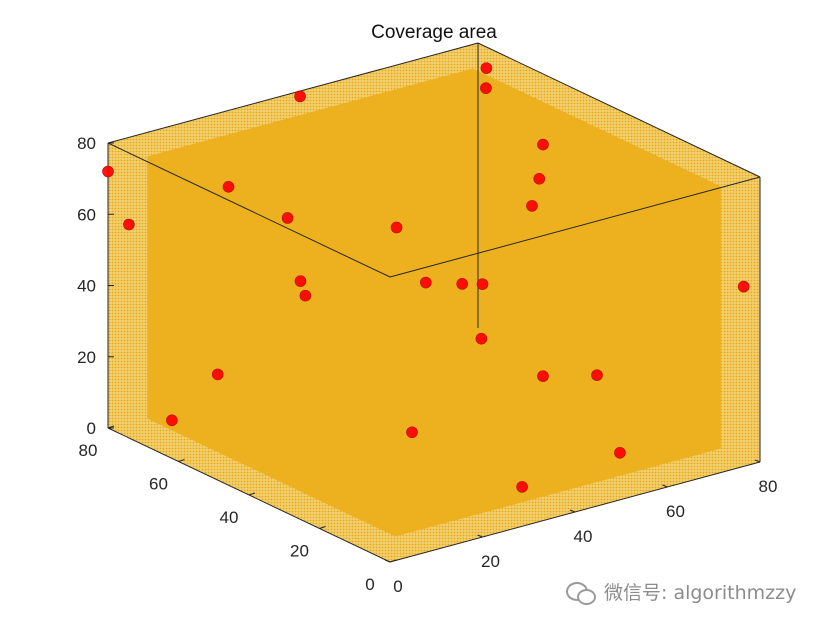  Describe the element at coordinates (369, 584) in the screenshot. I see `y-tick-label: 0` at that location.